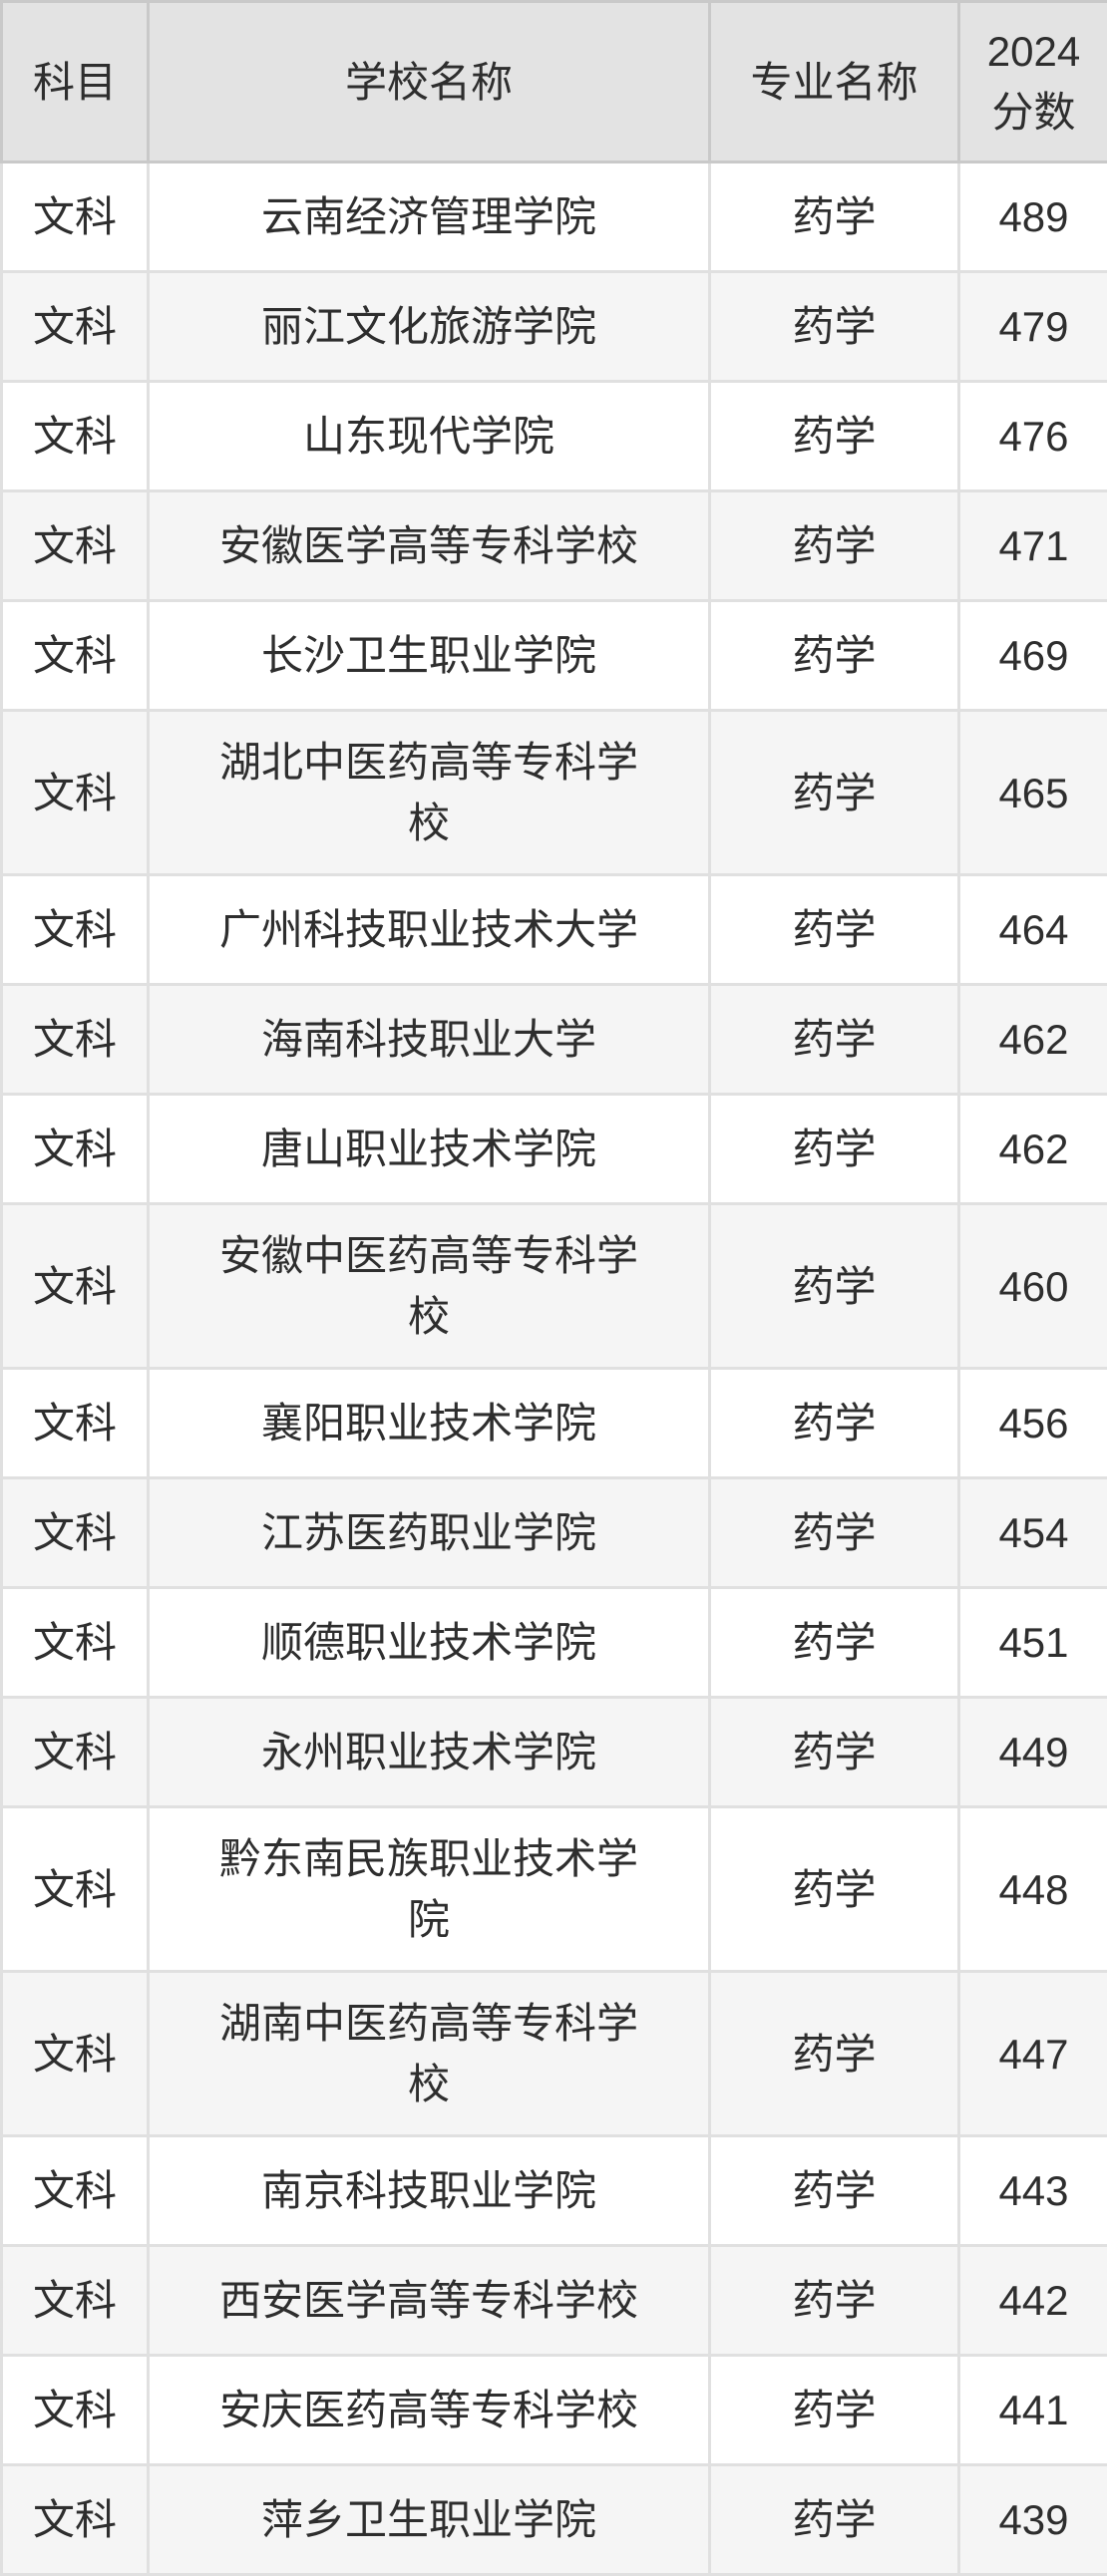 Image resolution: width=1107 pixels, height=2576 pixels. I want to click on score-cell: 456, so click(1033, 1423).